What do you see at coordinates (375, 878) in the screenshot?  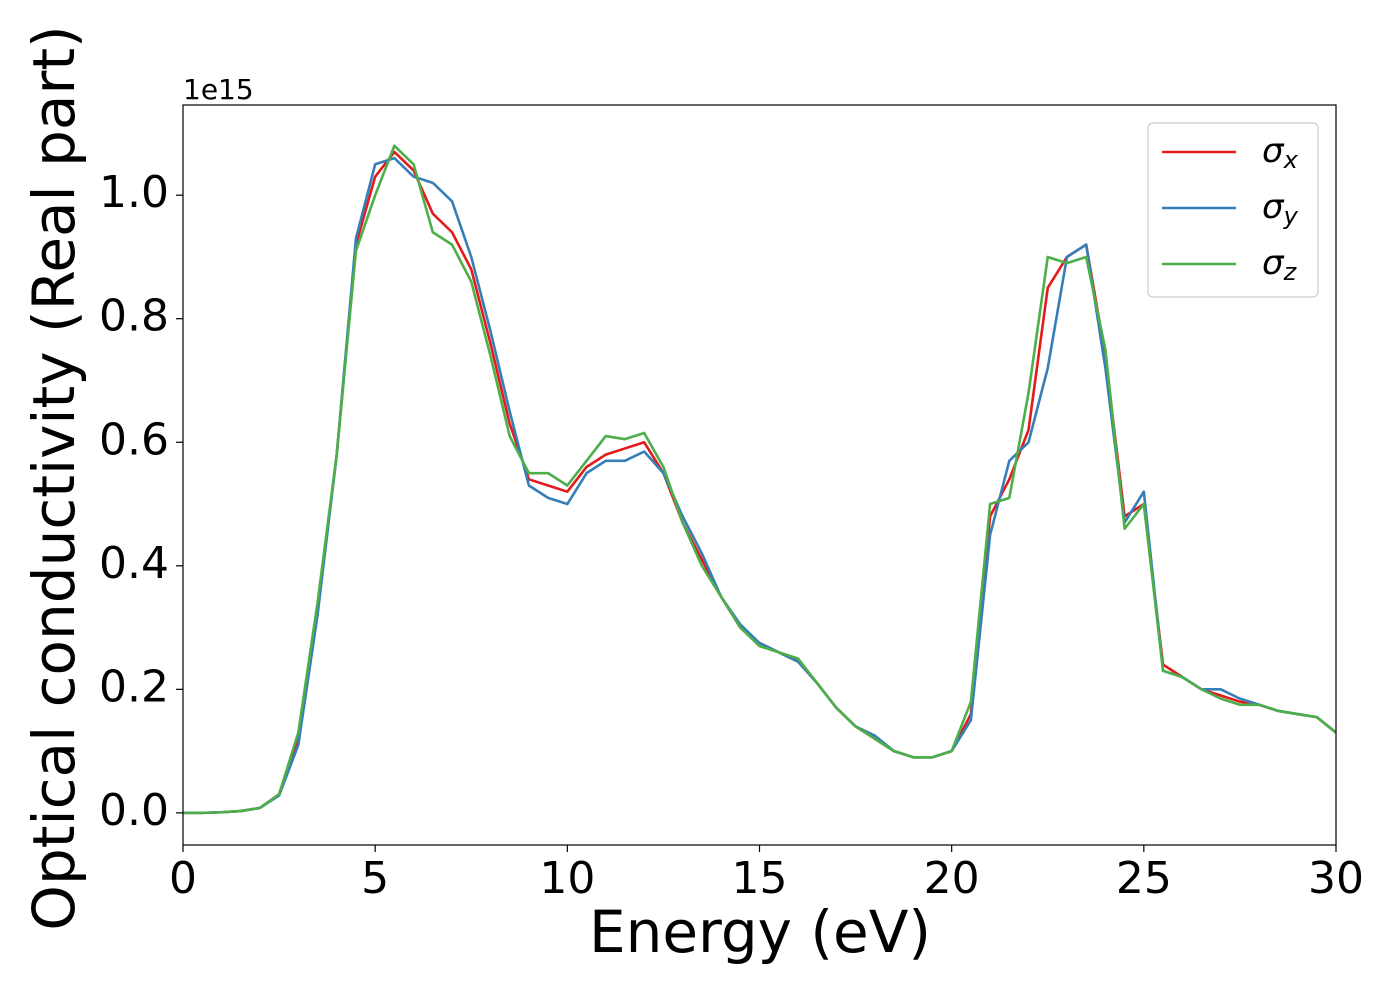 I see `x-tick-label: 5` at bounding box center [375, 878].